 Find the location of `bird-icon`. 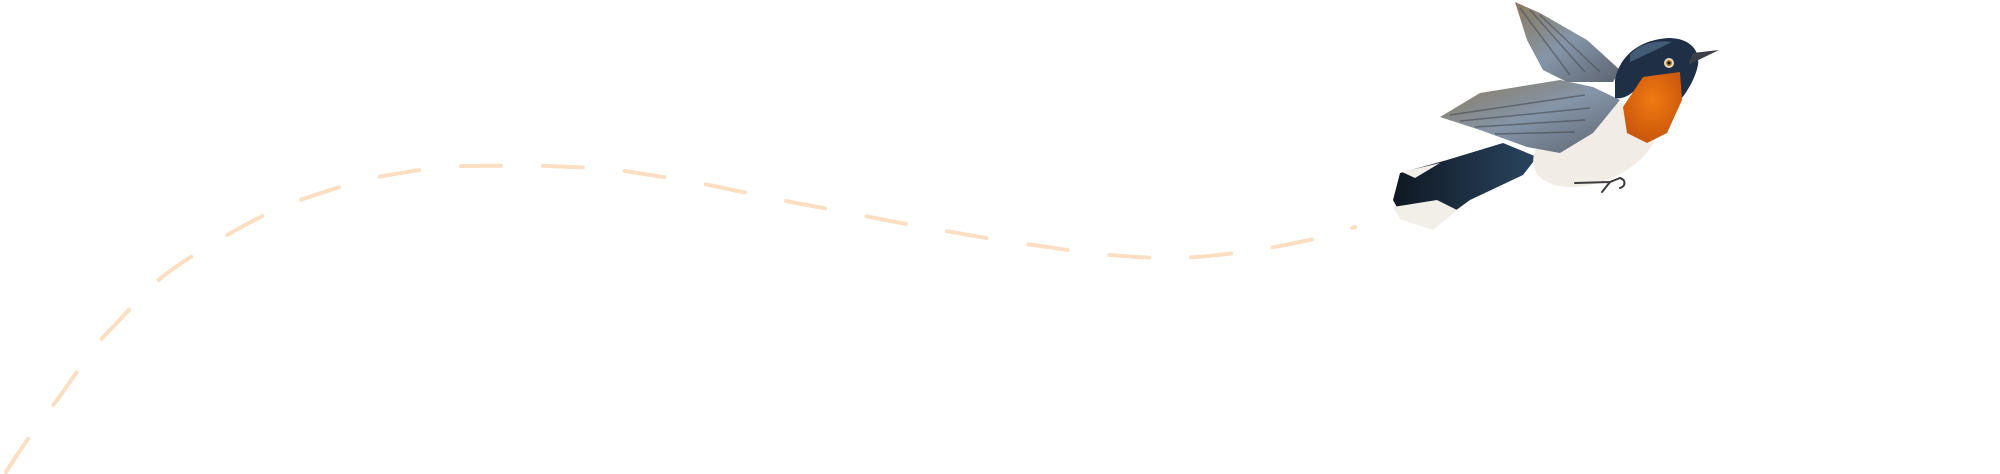

bird-icon is located at coordinates (1556, 116).